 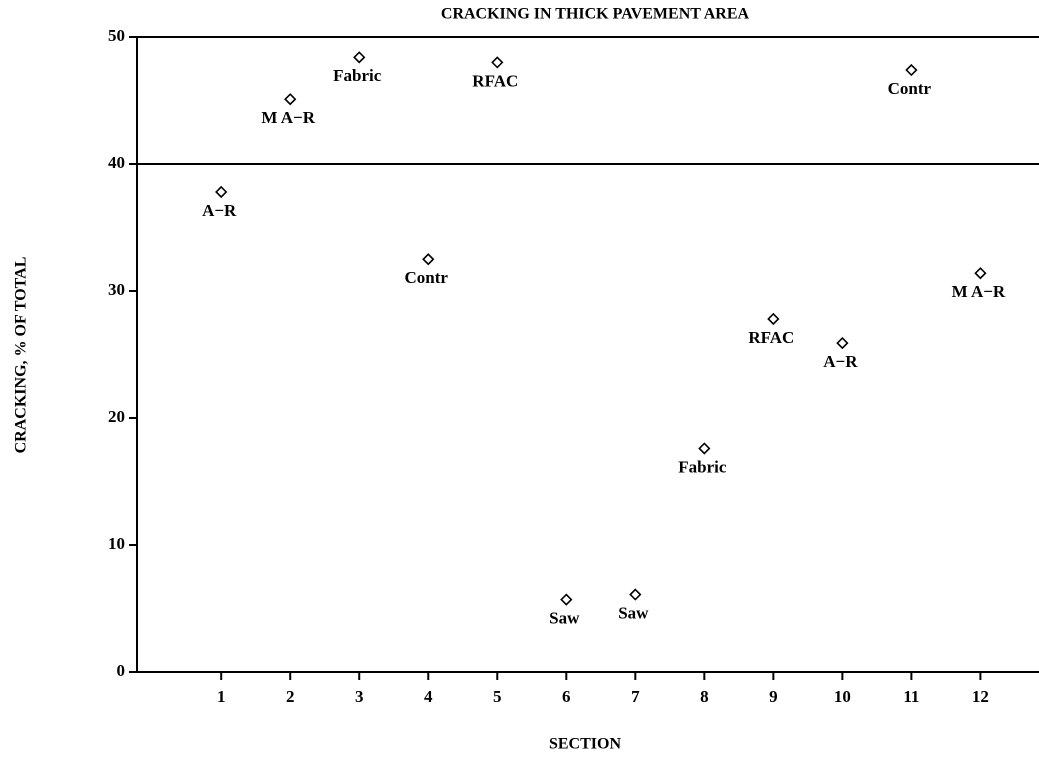 What do you see at coordinates (704, 696) in the screenshot?
I see `x-tick-label: 8` at bounding box center [704, 696].